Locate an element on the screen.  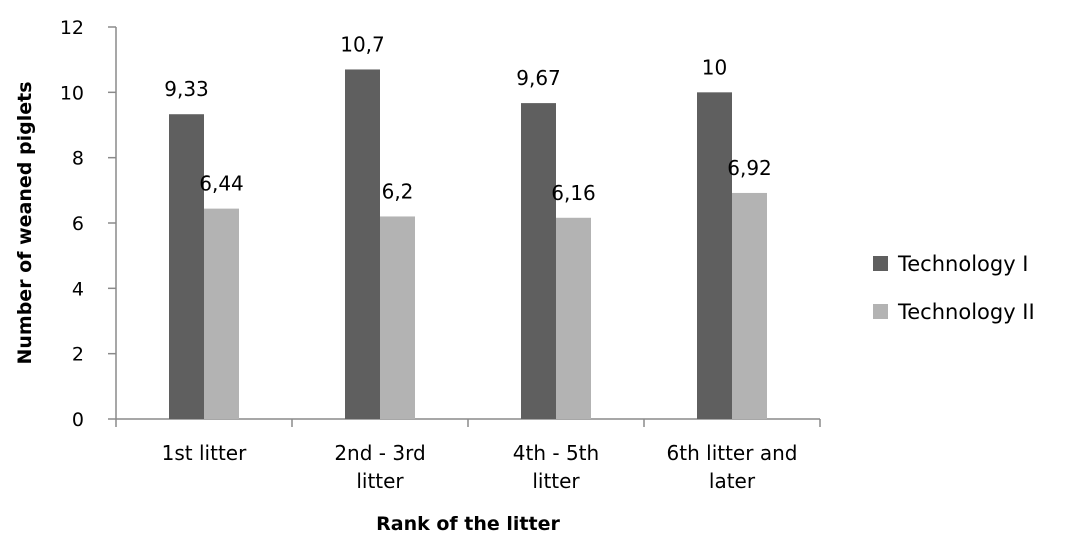
x-axis-title: Rank of the litter is located at coordinates (468, 524).